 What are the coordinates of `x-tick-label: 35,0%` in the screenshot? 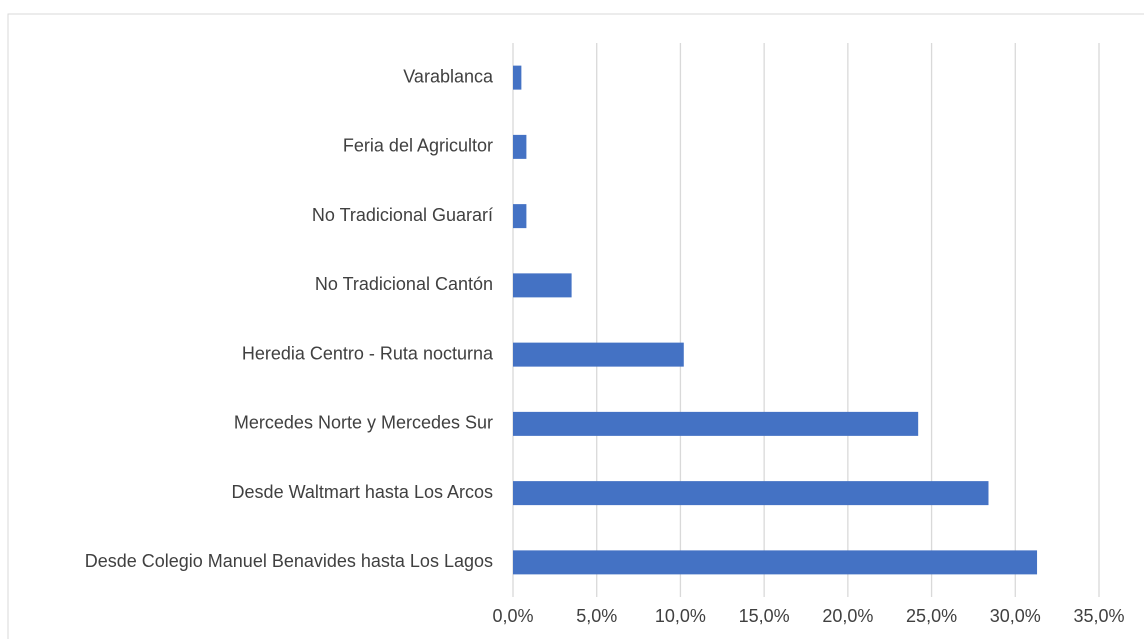 It's located at (1098, 616).